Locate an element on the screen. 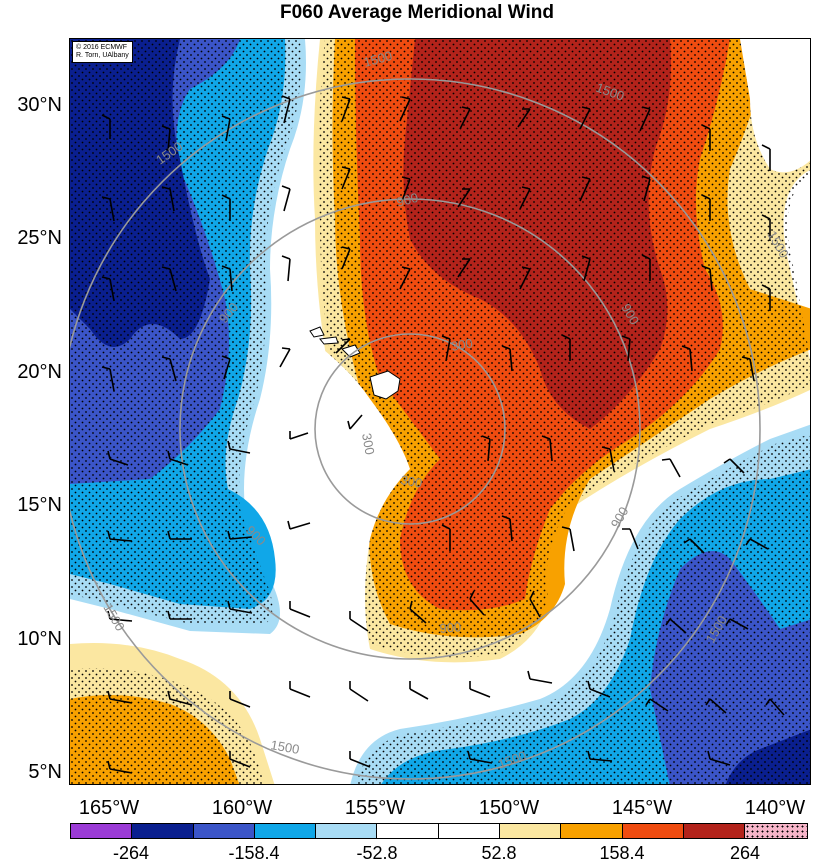 This screenshot has height=864, width=834. positive-region-ne-white is located at coordinates (775, 106).